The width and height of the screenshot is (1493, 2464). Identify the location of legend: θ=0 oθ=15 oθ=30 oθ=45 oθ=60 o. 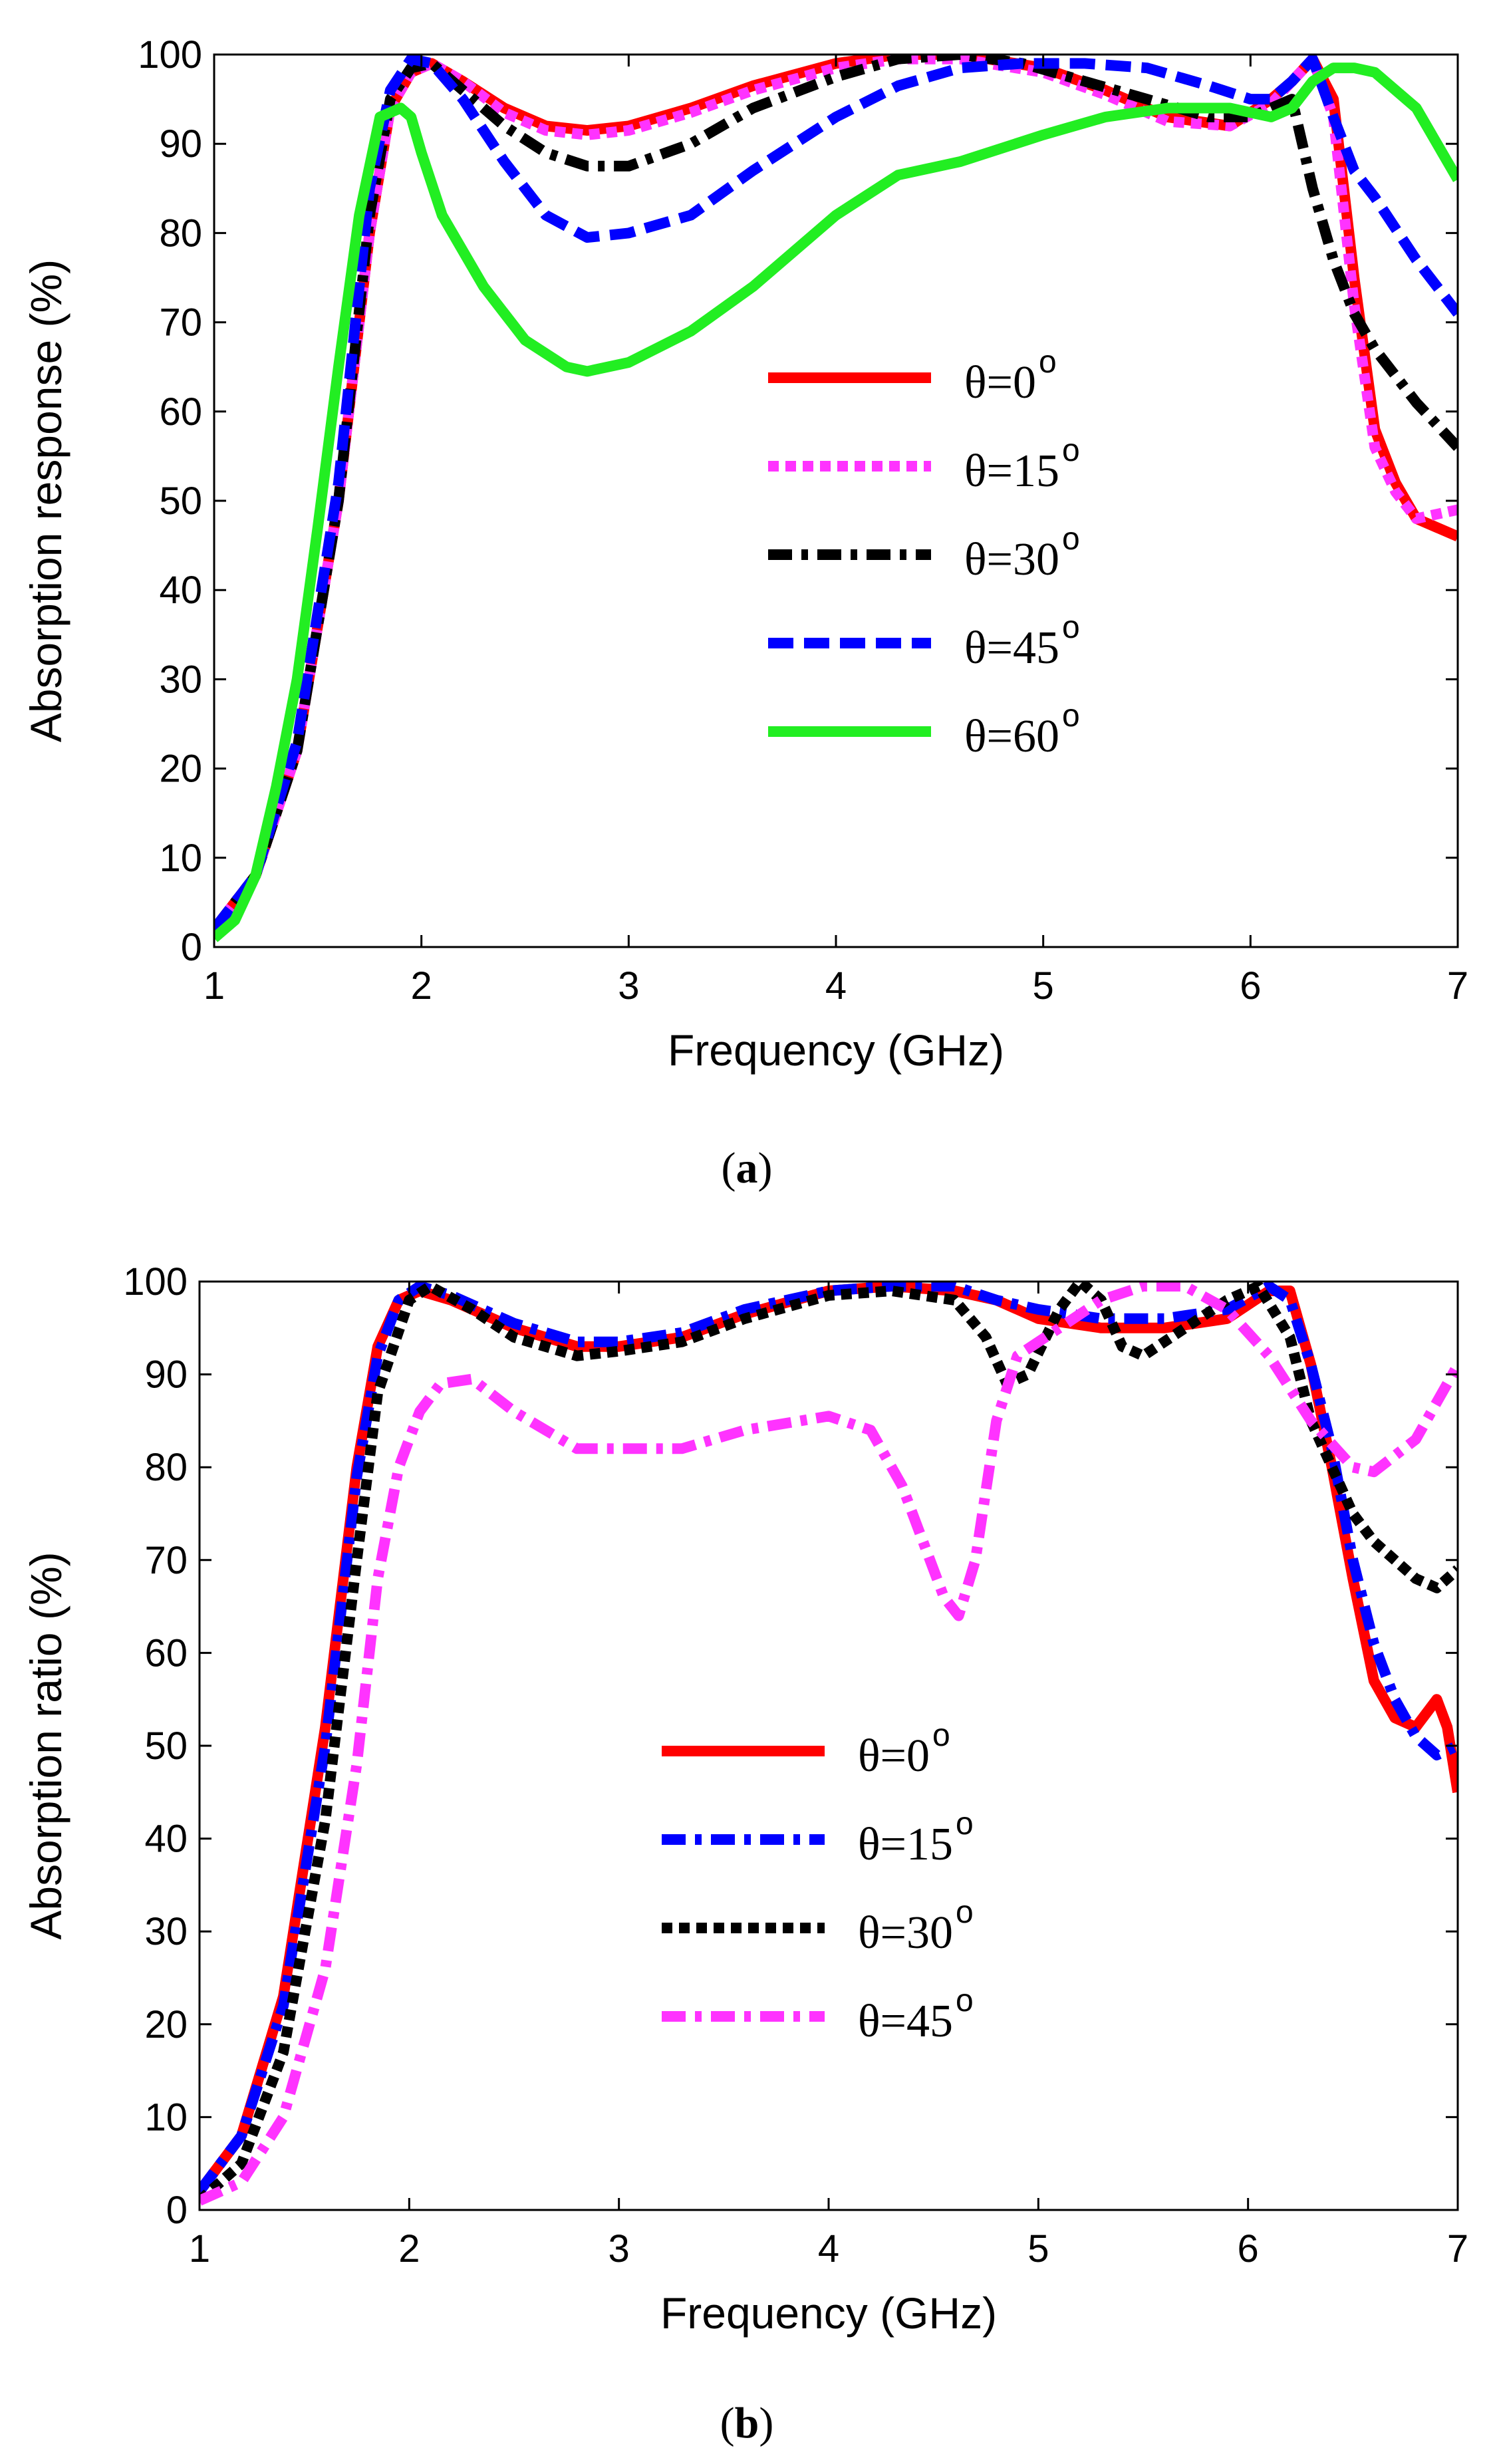
(924, 553).